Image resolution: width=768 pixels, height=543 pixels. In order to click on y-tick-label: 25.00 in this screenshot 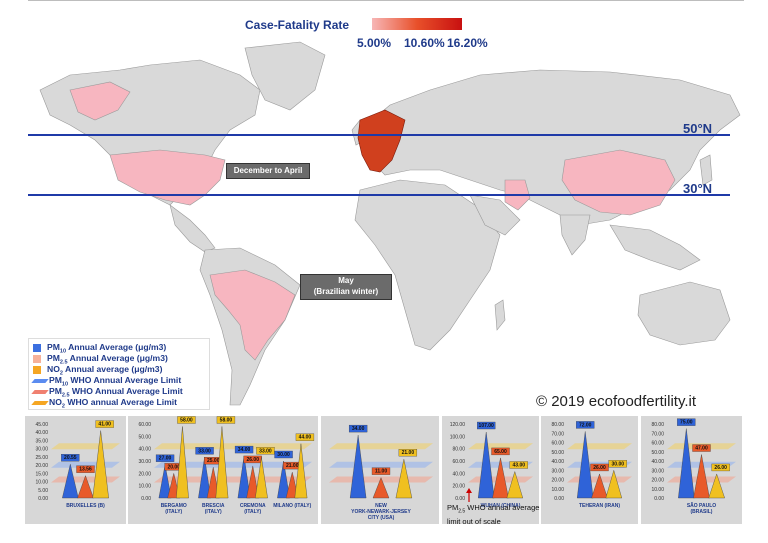, I will do `click(41, 458)`.